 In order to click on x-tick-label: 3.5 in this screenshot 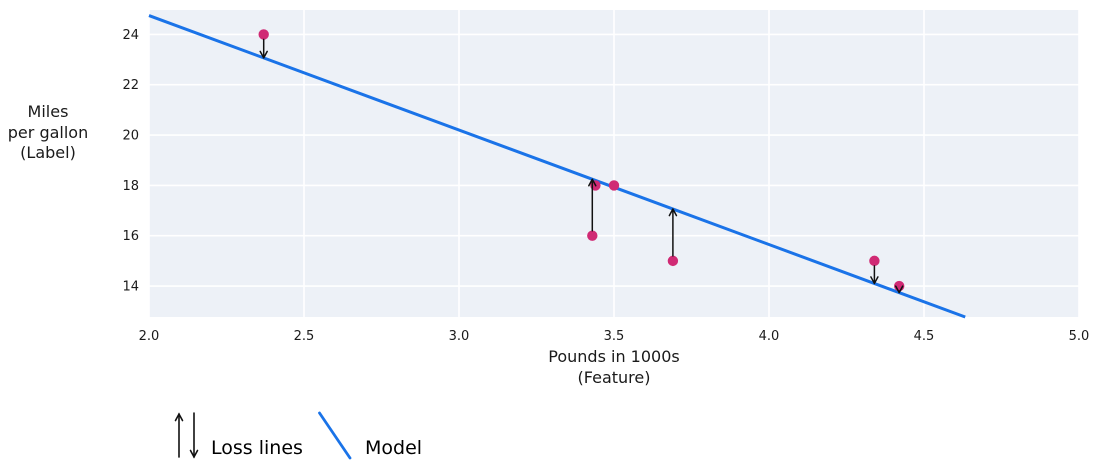, I will do `click(614, 336)`.